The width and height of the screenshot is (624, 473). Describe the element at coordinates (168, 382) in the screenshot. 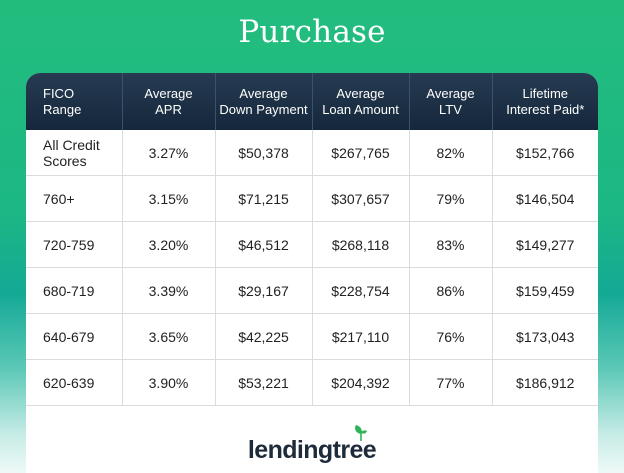

I see `apr-cell: 3.90%` at that location.